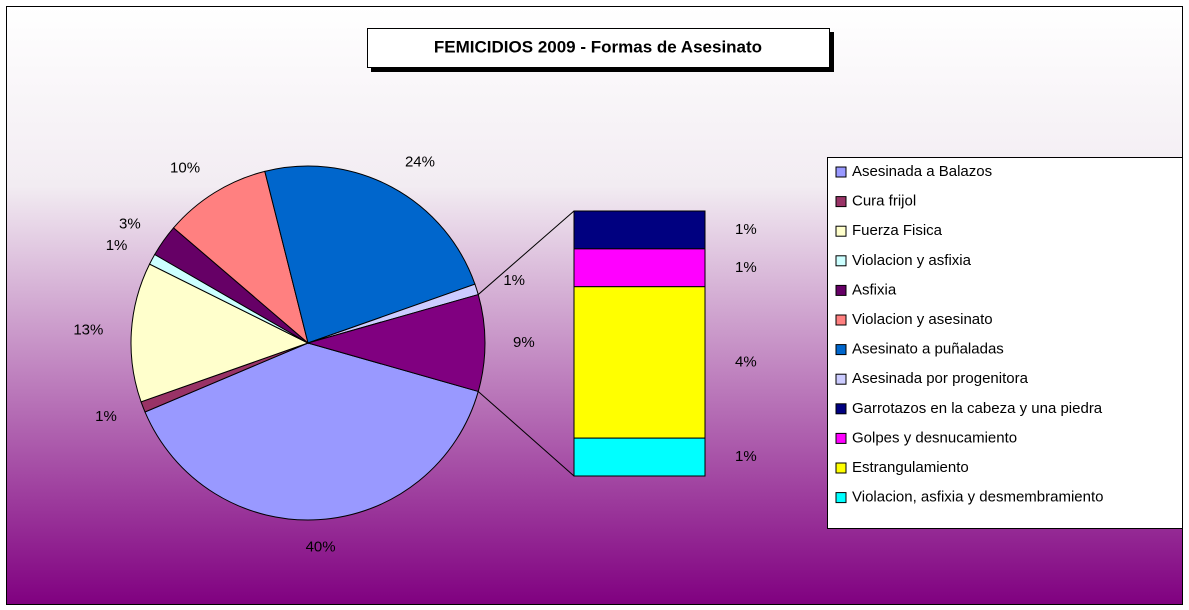 This screenshot has width=1189, height=610. Describe the element at coordinates (185, 168) in the screenshot. I see `data-label: 10%` at that location.